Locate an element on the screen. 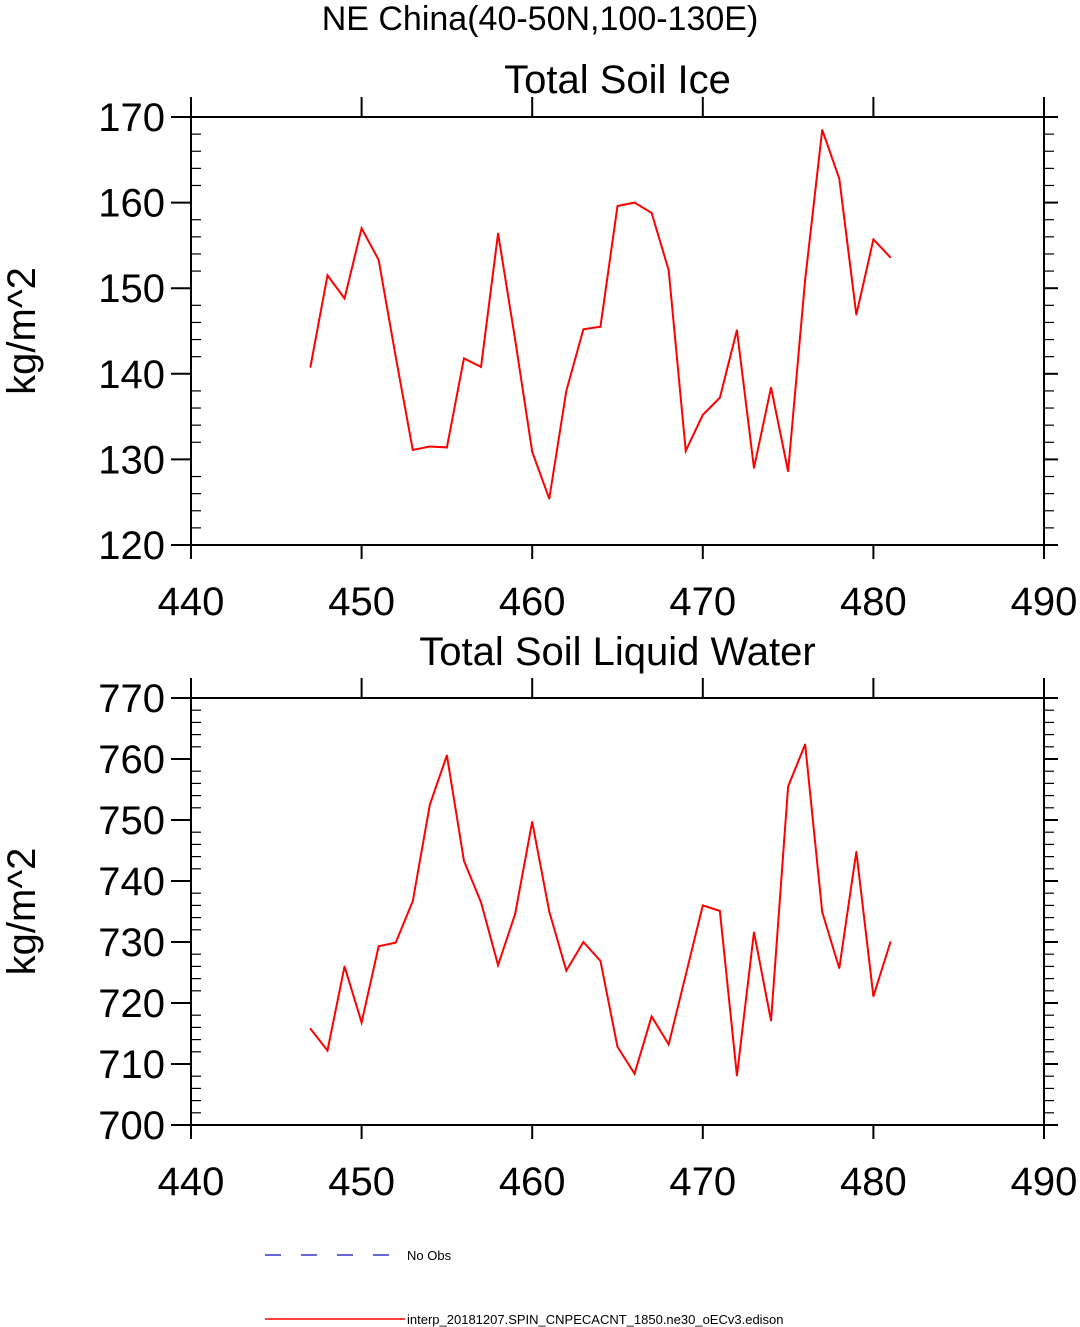 This screenshot has width=1080, height=1327. x-tick-label: 450 is located at coordinates (361, 1182).